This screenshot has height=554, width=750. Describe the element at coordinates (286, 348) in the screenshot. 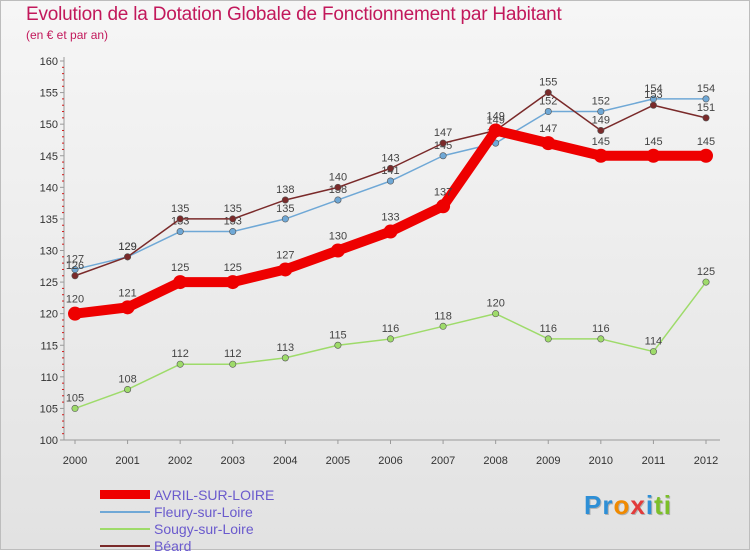

I see `data-label-sougy-sur-loire: 113` at that location.